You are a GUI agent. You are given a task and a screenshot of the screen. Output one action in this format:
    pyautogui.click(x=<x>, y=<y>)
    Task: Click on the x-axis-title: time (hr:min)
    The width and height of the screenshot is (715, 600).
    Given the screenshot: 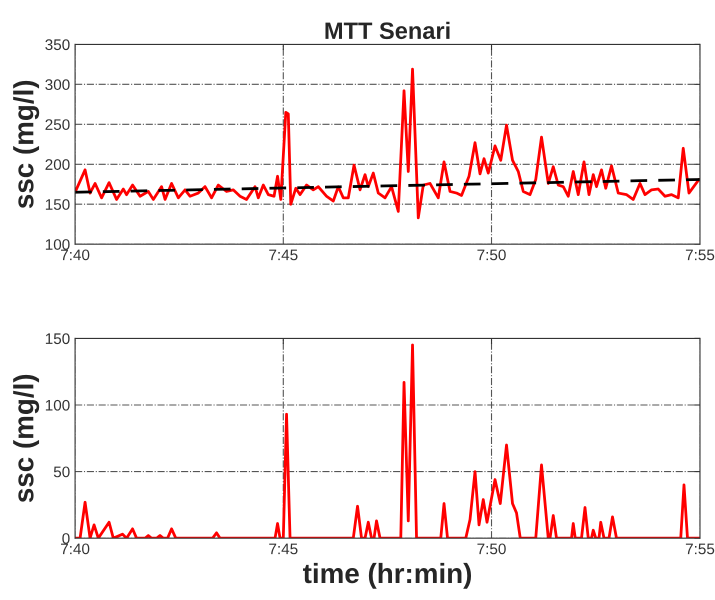 What is the action you would take?
    pyautogui.click(x=387, y=575)
    